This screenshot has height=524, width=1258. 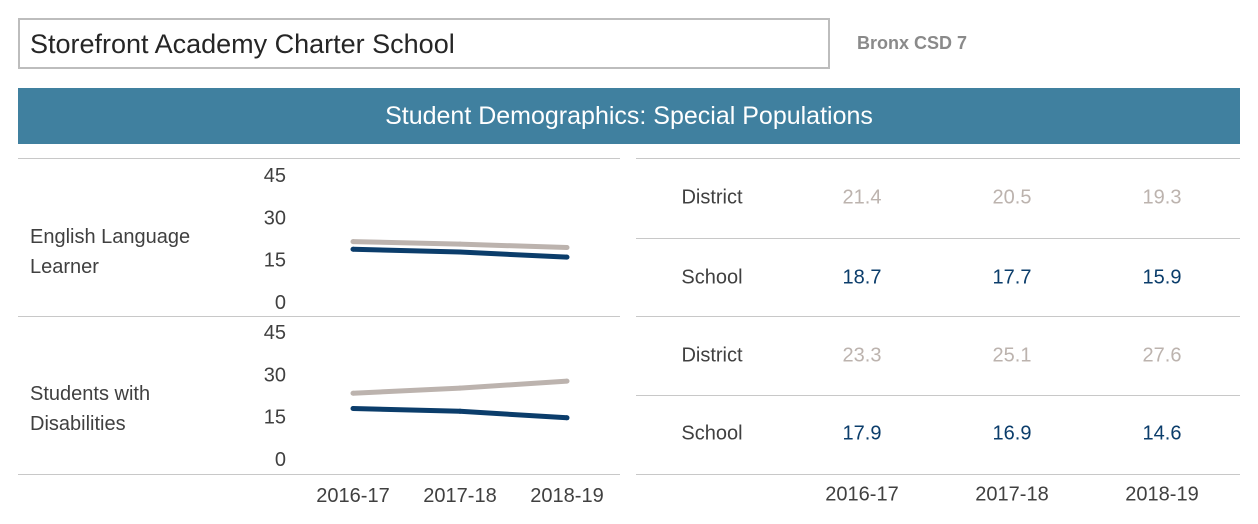 What do you see at coordinates (459, 496) in the screenshot?
I see `x-tick-label: 2017-18` at bounding box center [459, 496].